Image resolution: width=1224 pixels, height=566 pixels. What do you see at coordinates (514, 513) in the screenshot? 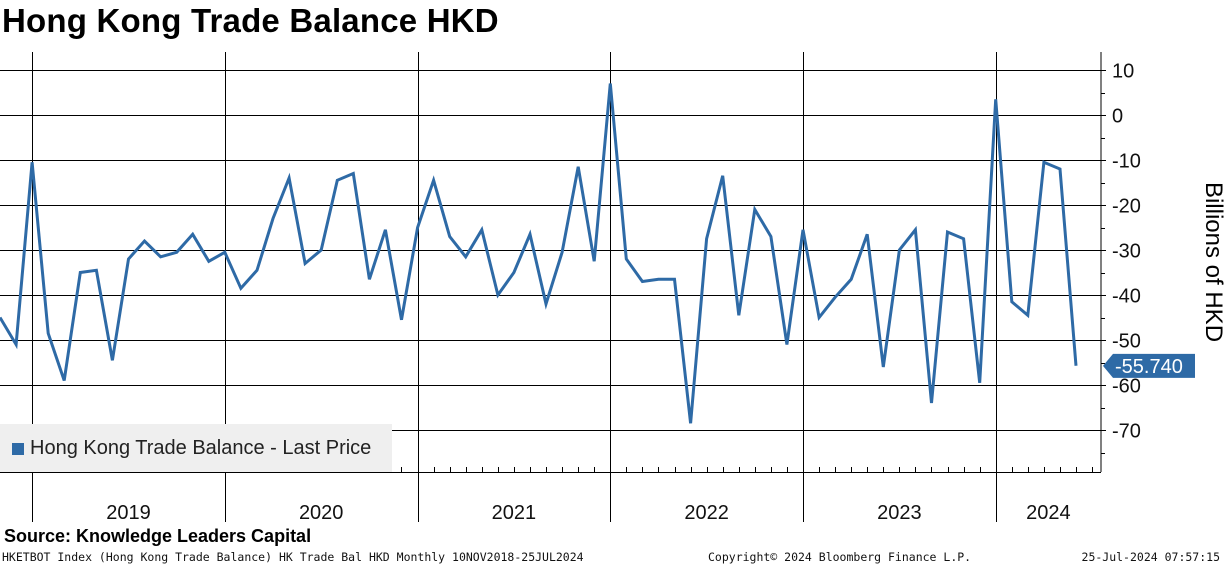
I see `x-year-label: 2021` at bounding box center [514, 513].